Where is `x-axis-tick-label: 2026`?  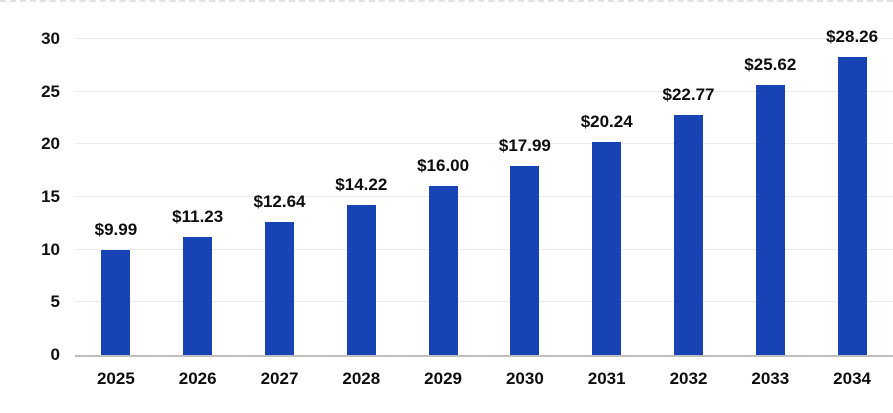
x-axis-tick-label: 2026 is located at coordinates (197, 378).